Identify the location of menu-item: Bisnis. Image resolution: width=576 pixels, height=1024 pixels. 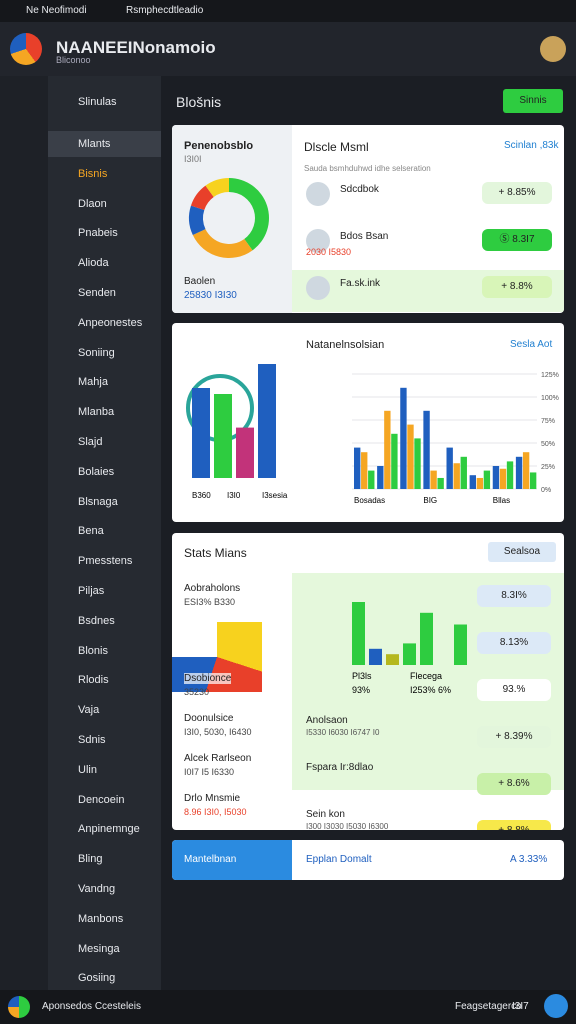
(93, 173).